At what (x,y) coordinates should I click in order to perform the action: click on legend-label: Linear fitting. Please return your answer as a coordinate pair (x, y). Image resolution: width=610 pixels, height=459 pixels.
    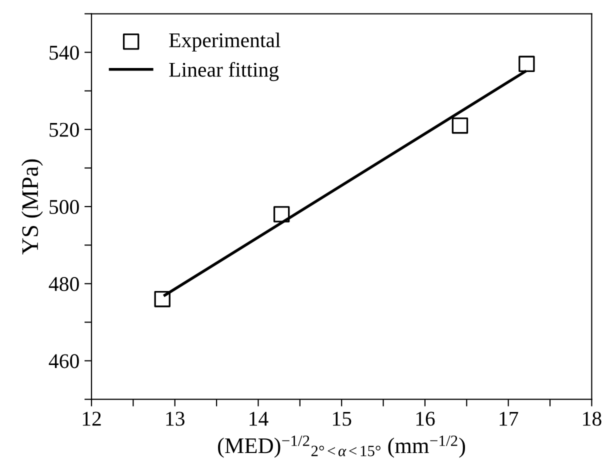
    Looking at the image, I should click on (224, 72).